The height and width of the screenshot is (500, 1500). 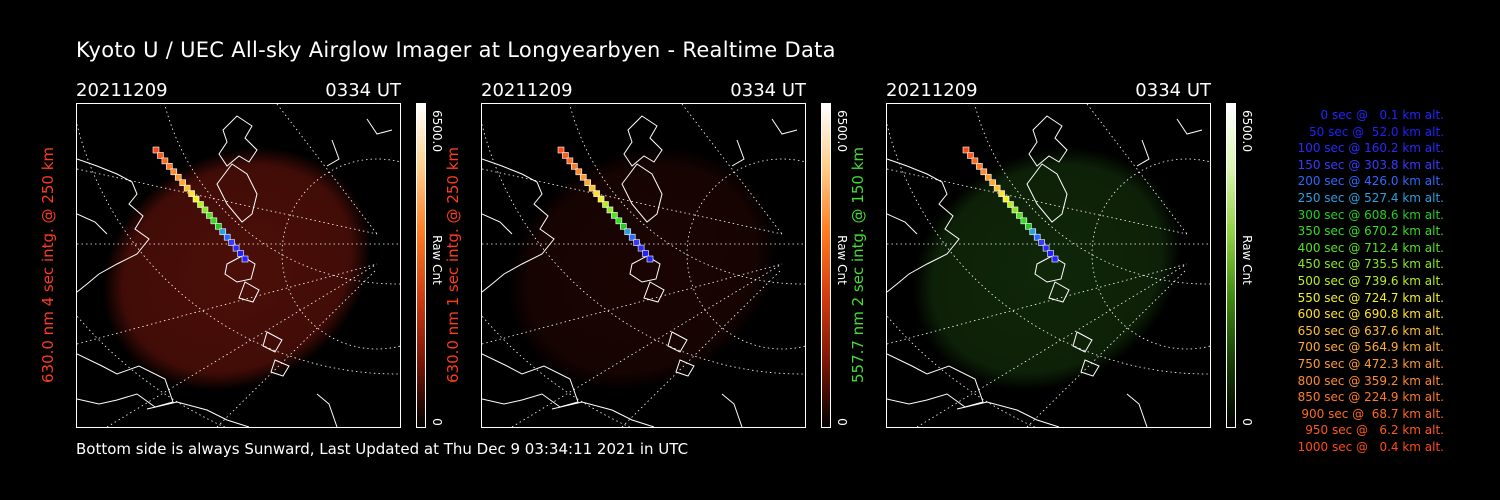 I want to click on legend-row: 650 sec @ 637.6 km alt., so click(x=1370, y=330).